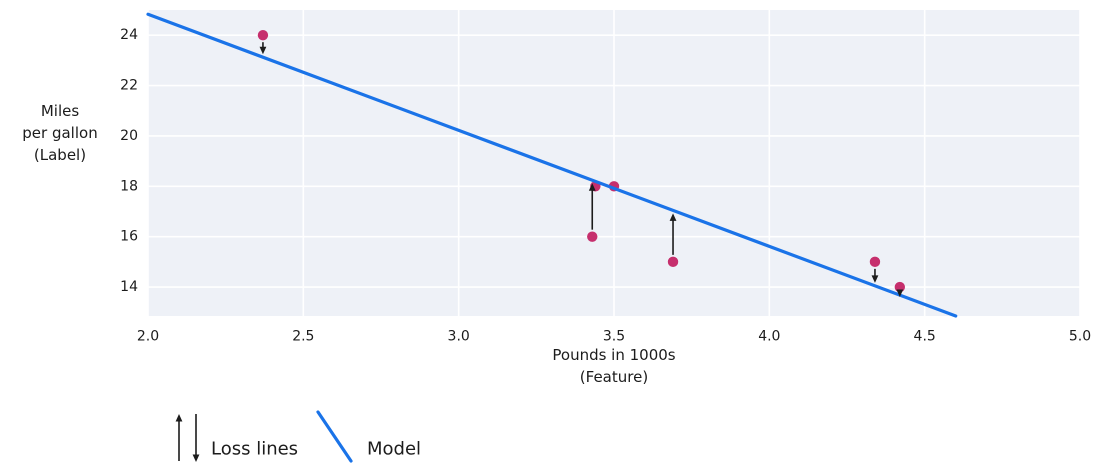 The image size is (1099, 472). What do you see at coordinates (1080, 337) in the screenshot?
I see `x-tick-label: 5.0` at bounding box center [1080, 337].